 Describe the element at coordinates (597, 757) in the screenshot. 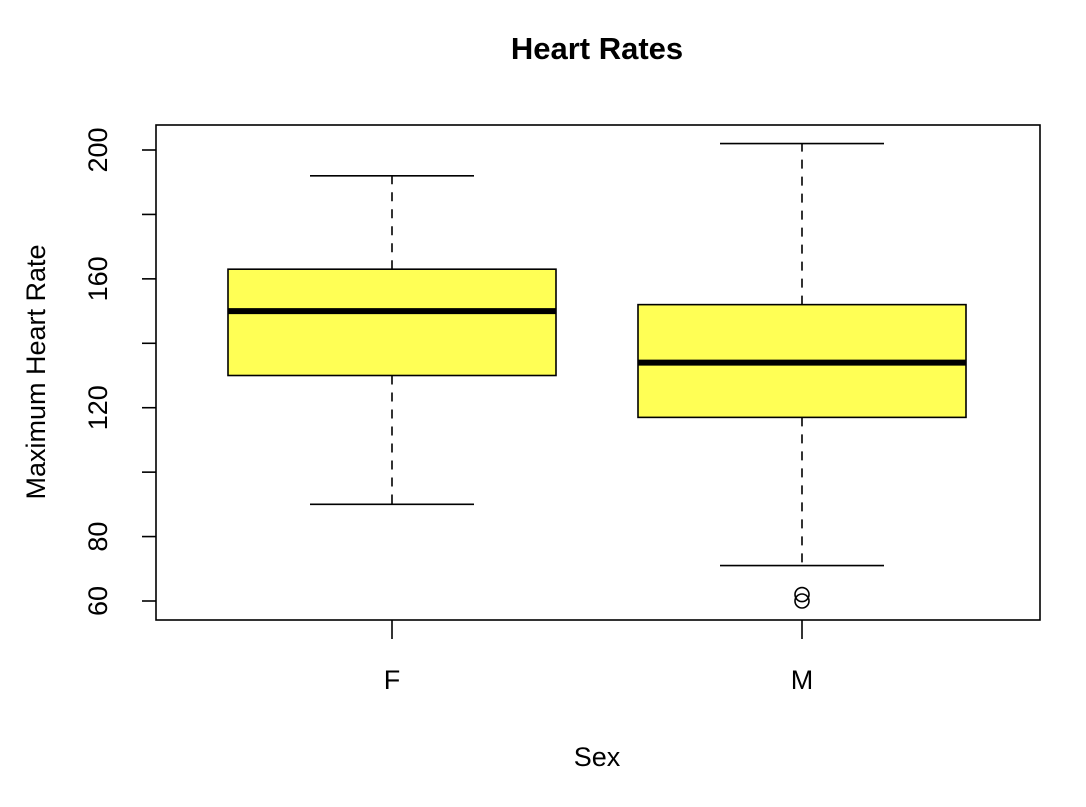

I see `x-axis-label: Sex` at that location.